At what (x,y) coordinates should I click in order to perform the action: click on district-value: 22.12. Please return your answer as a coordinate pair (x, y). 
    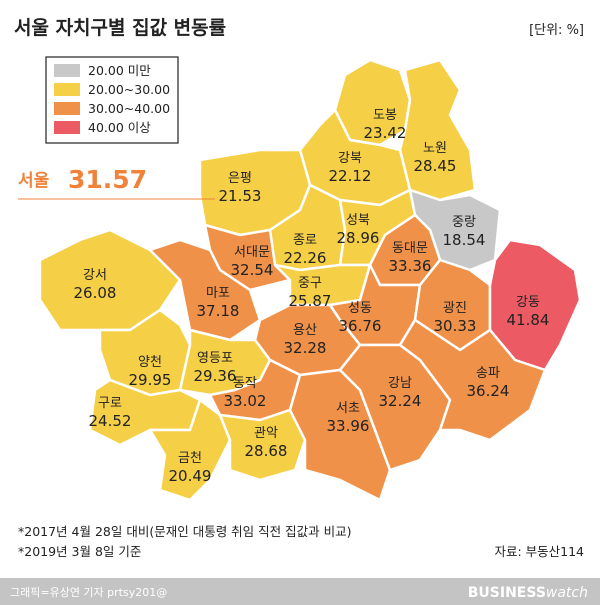
    Looking at the image, I should click on (350, 176).